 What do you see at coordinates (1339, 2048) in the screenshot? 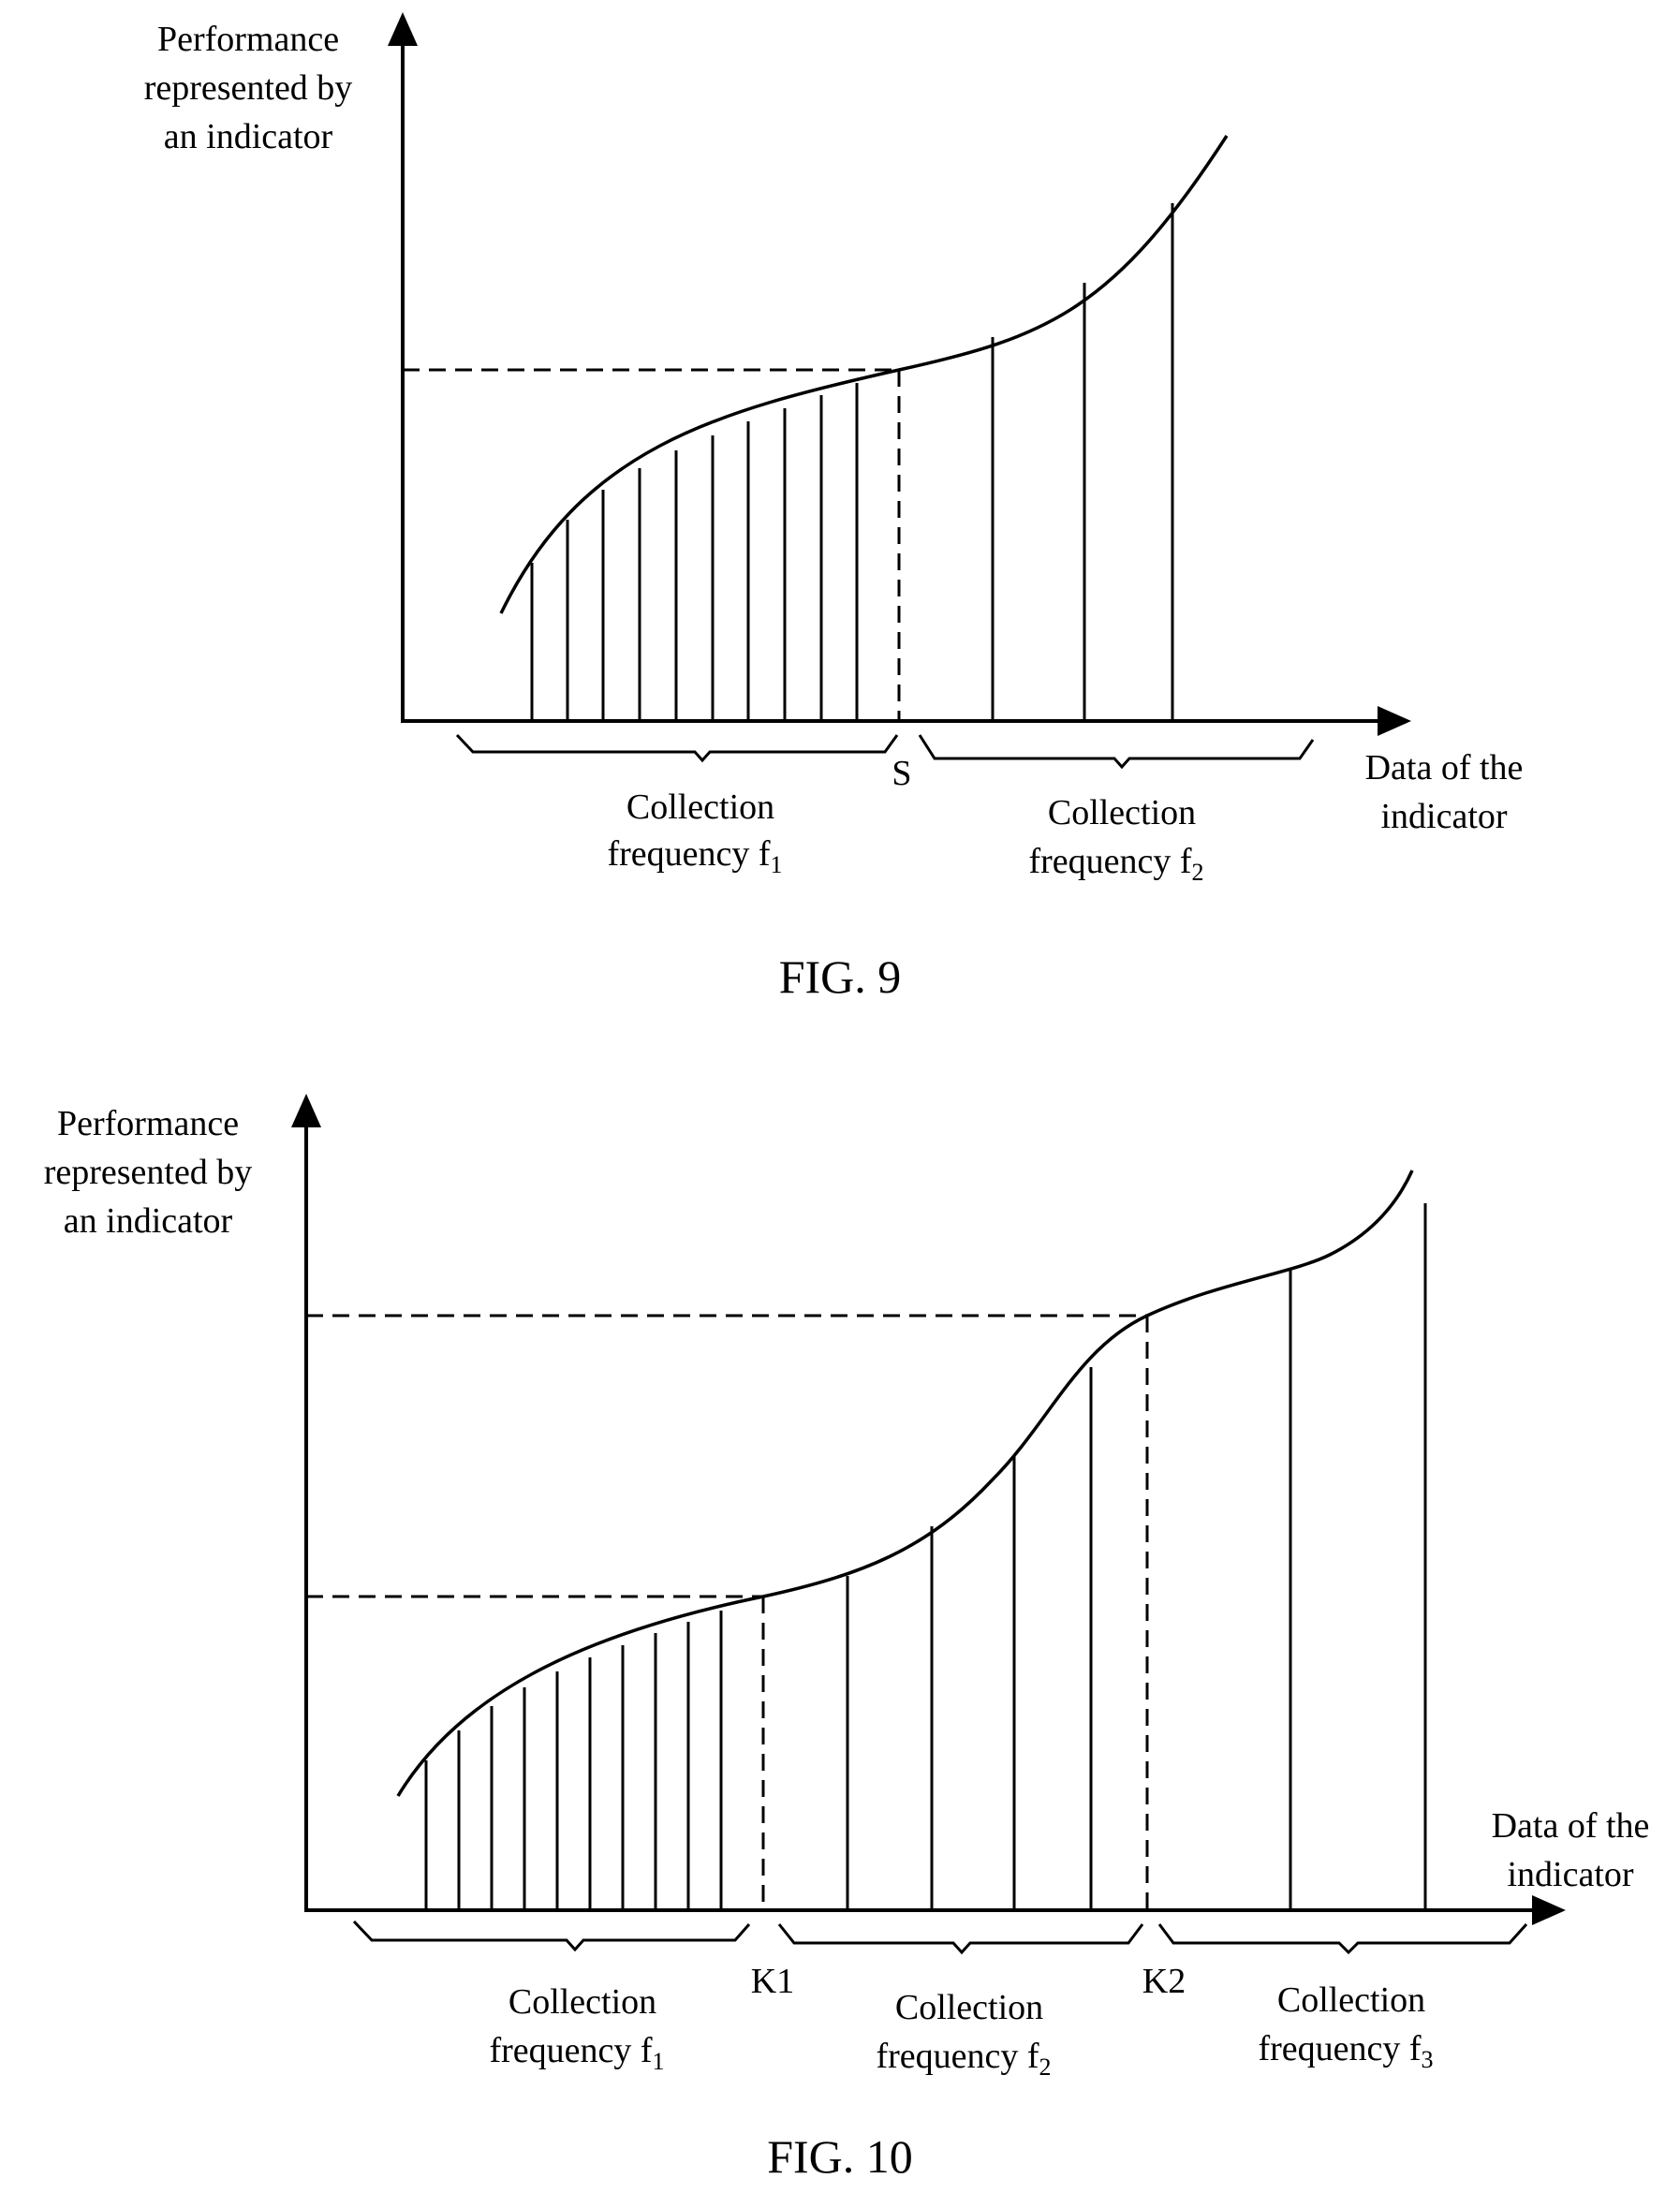
I see `fig10-range3-frequency-text: frequency f` at bounding box center [1339, 2048].